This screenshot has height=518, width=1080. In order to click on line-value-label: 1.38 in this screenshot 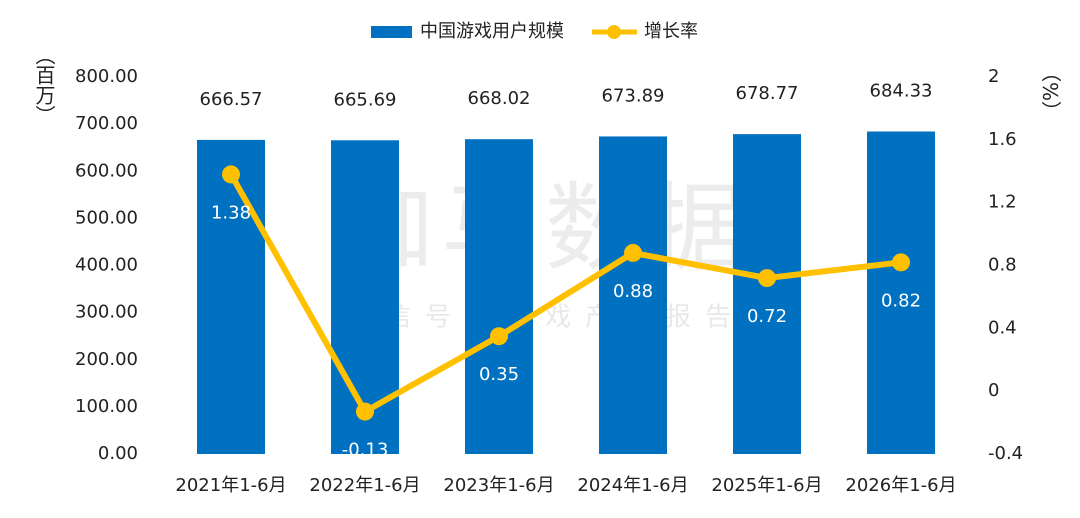, I will do `click(231, 212)`.